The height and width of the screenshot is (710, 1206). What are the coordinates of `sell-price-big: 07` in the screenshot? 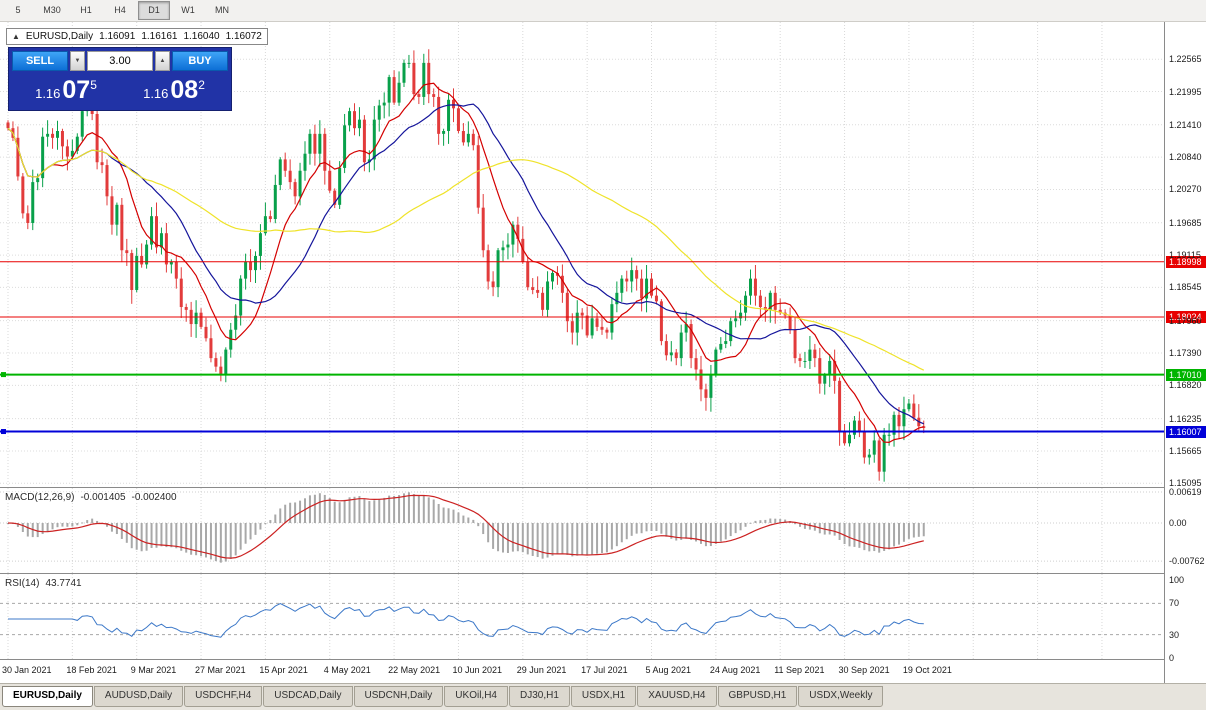 It's located at (76, 90).